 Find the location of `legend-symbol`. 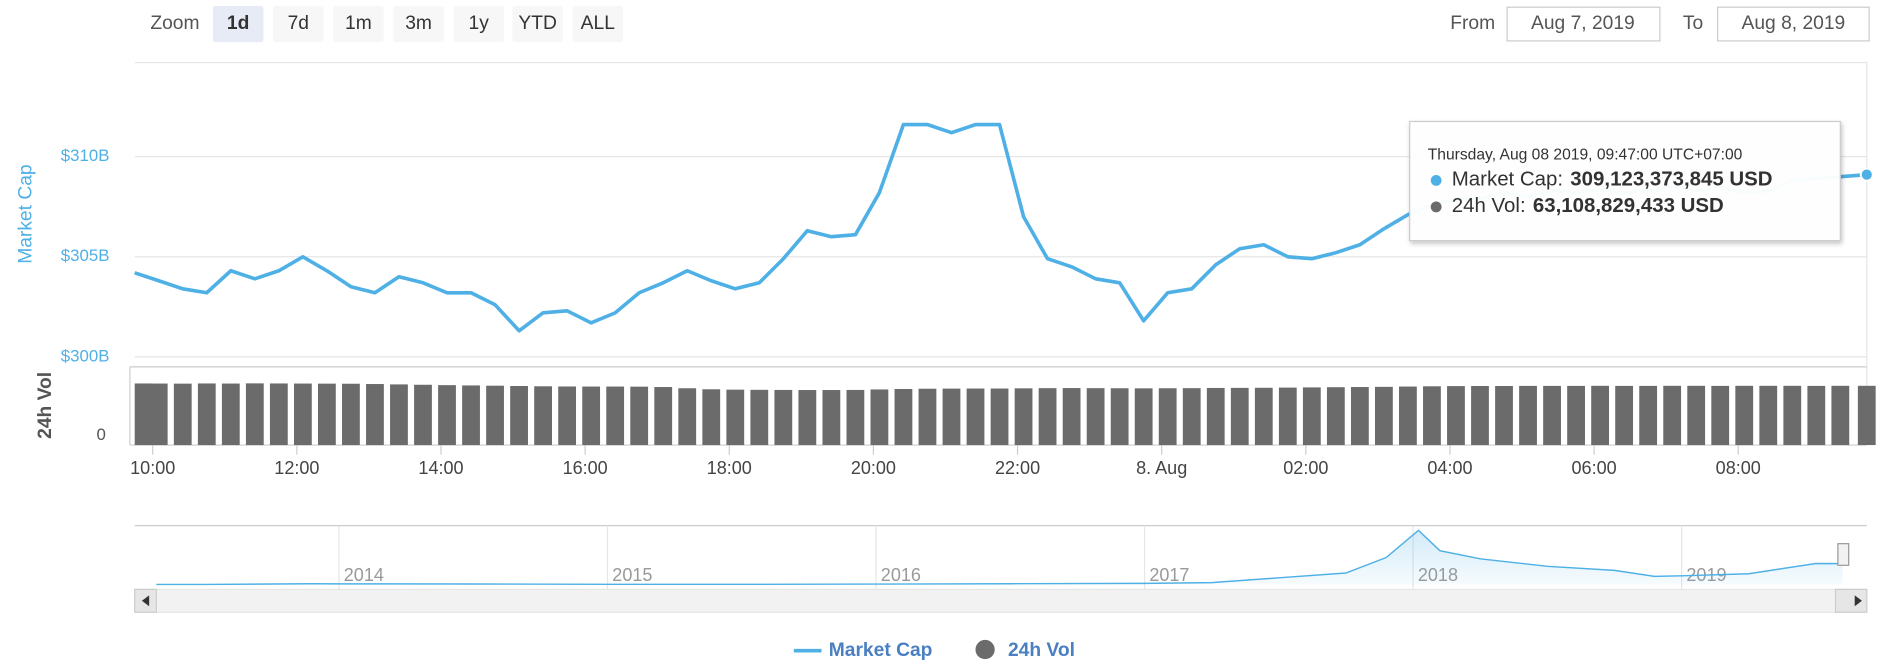

legend-symbol is located at coordinates (985, 649).